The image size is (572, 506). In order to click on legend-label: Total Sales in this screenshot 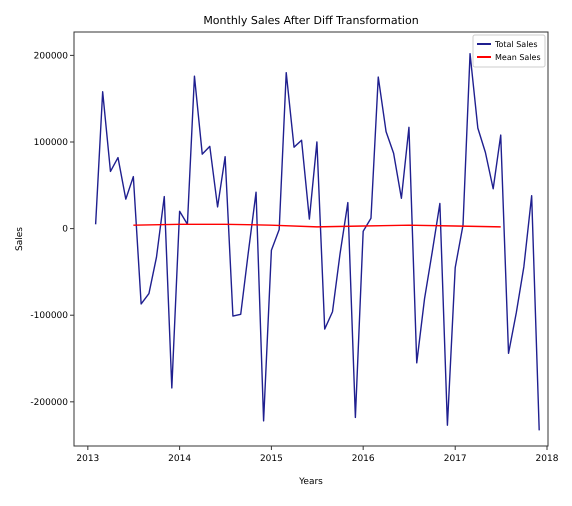, I will do `click(516, 44)`.